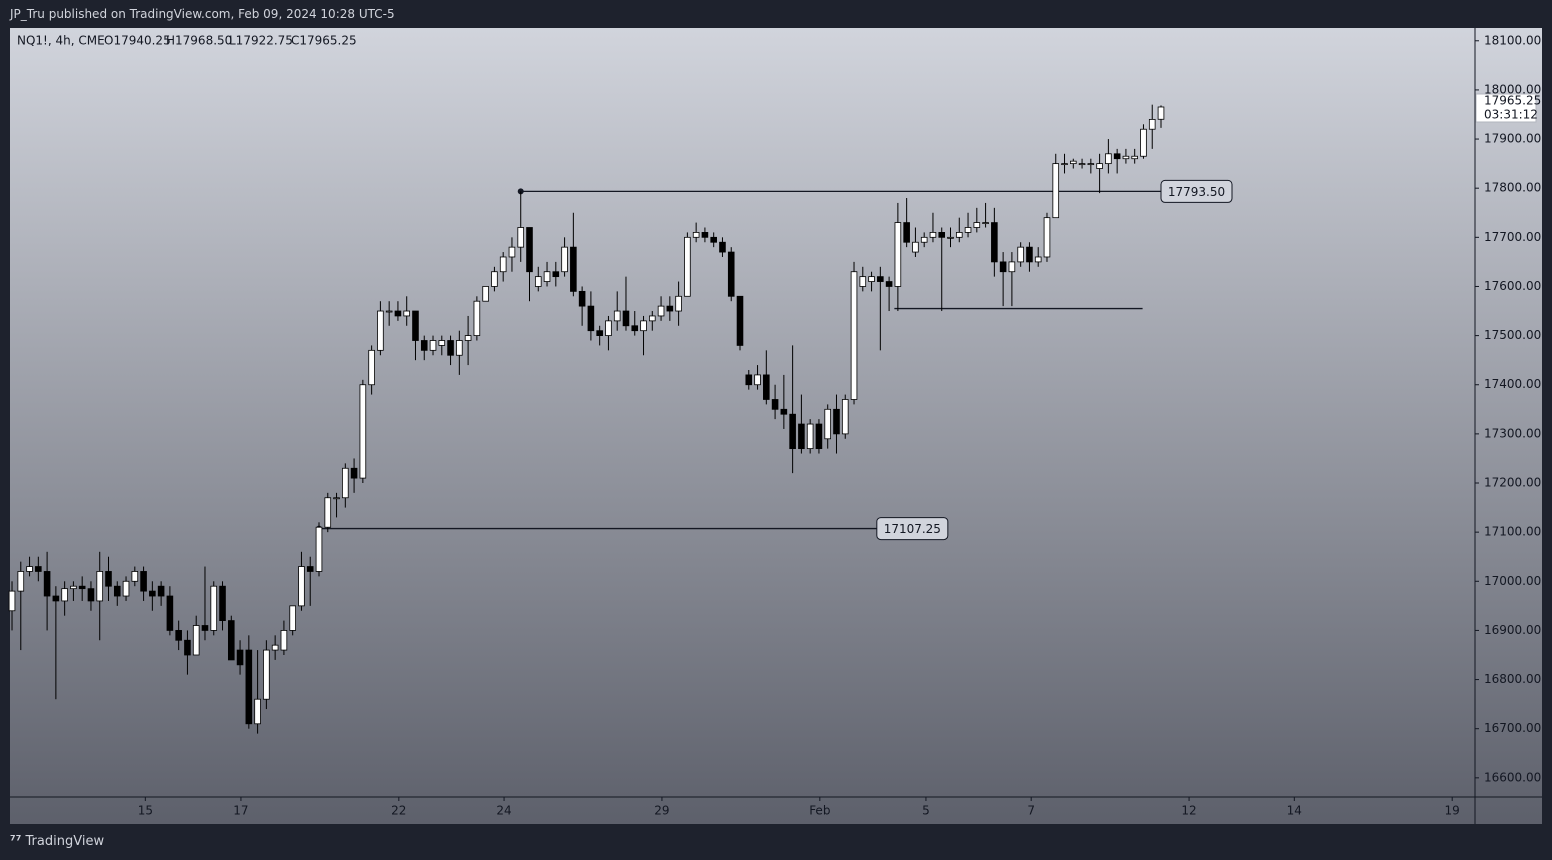 This screenshot has width=1552, height=860. What do you see at coordinates (1512, 237) in the screenshot?
I see `y-tick-label: 17700.00` at bounding box center [1512, 237].